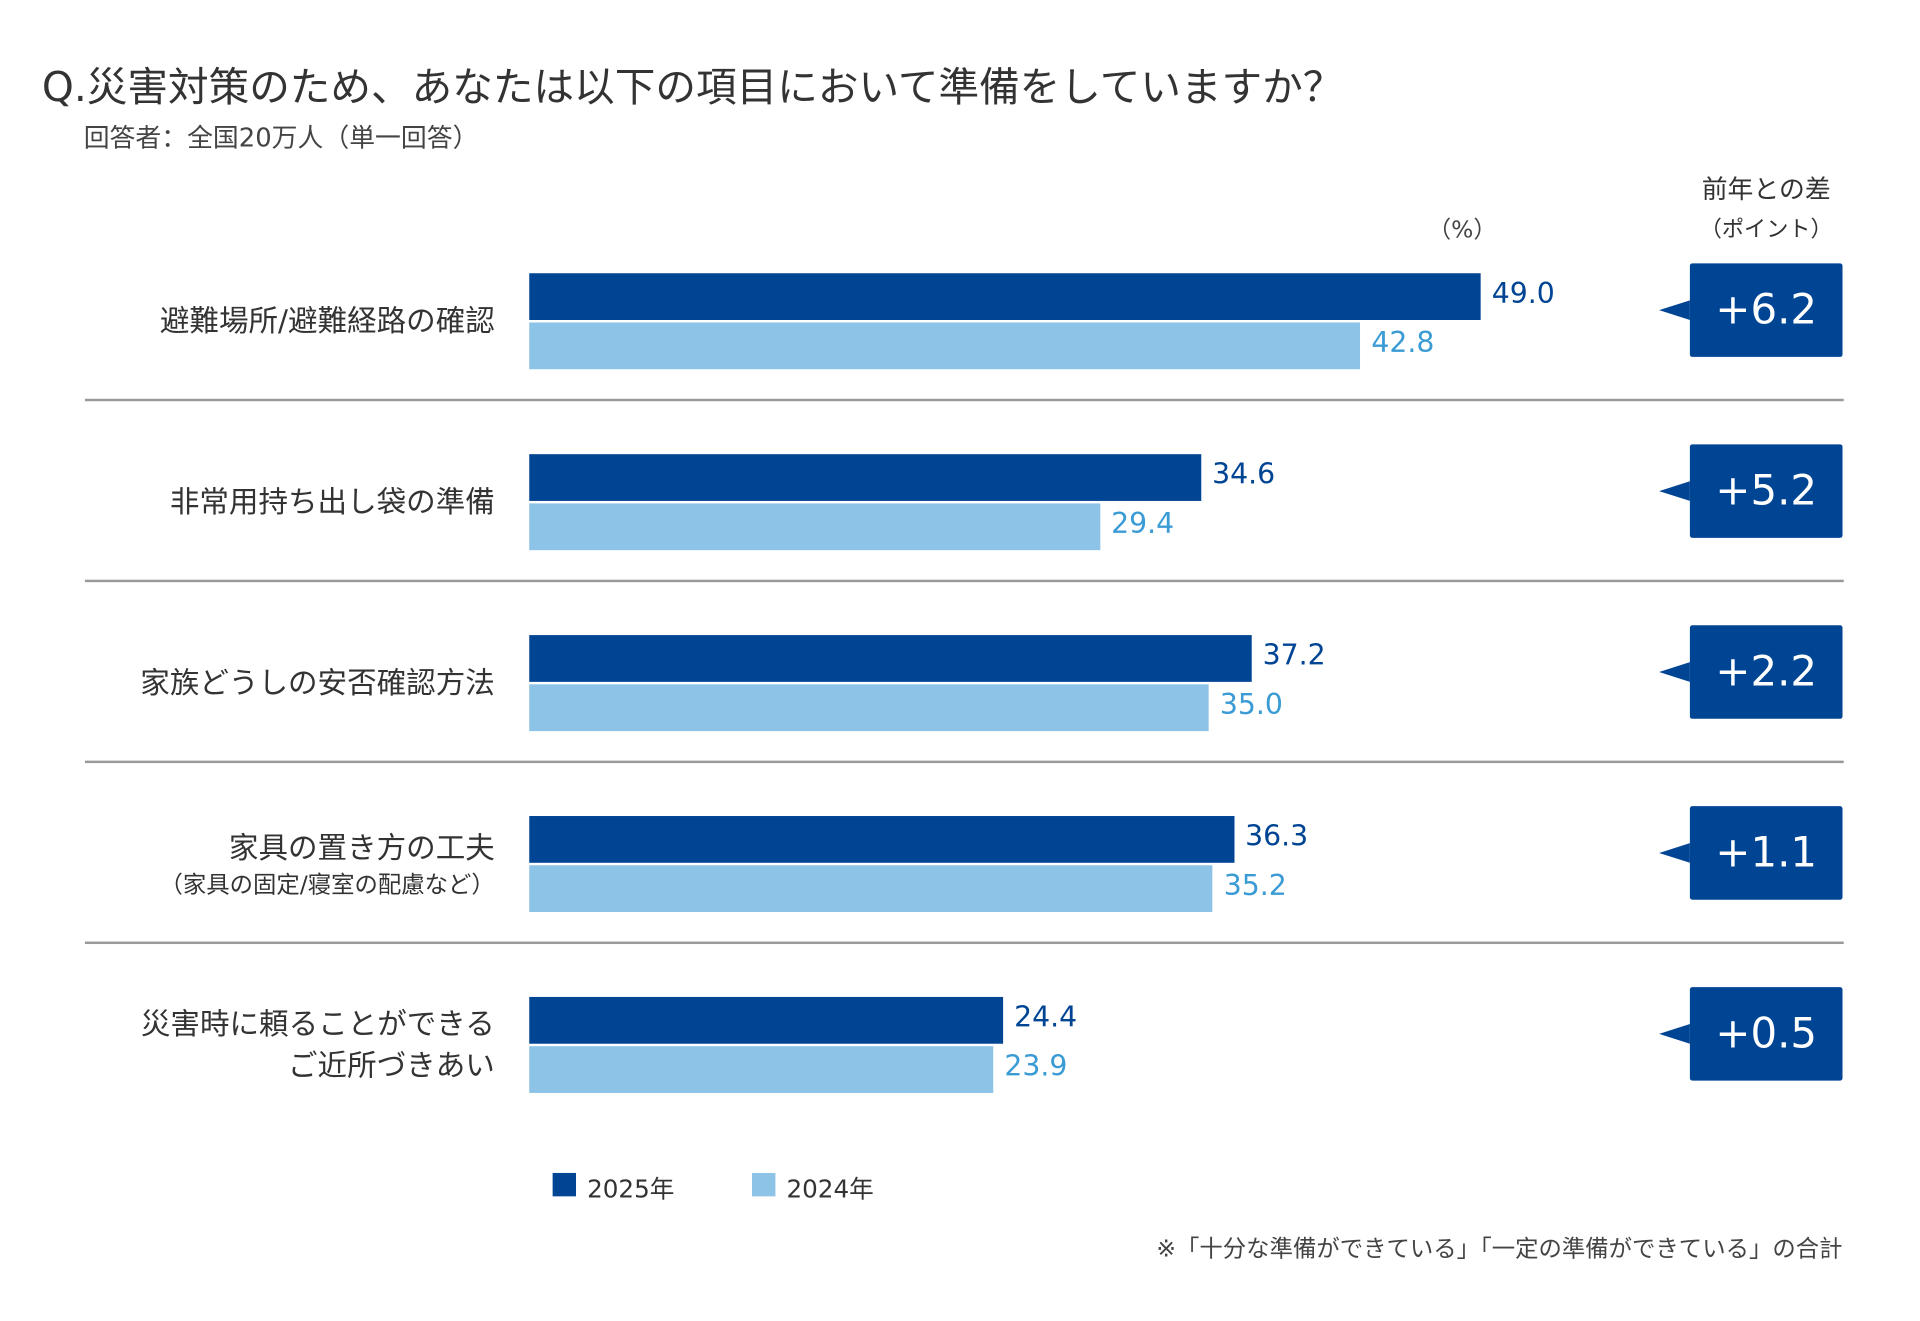 The image size is (1920, 1321). I want to click on value-label-2025: 49.0, so click(1523, 294).